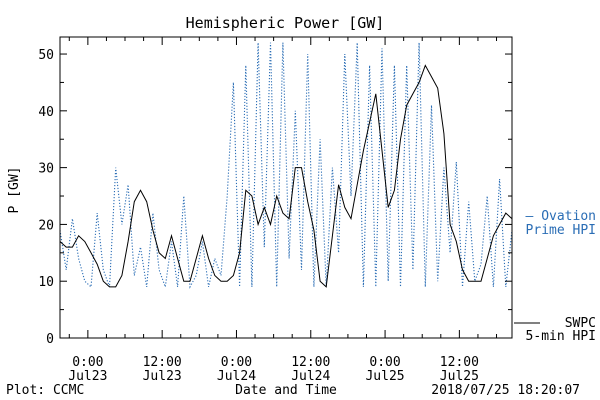 The image size is (600, 400). I want to click on chart-title: Hemispheric Power [GW], so click(285, 23).